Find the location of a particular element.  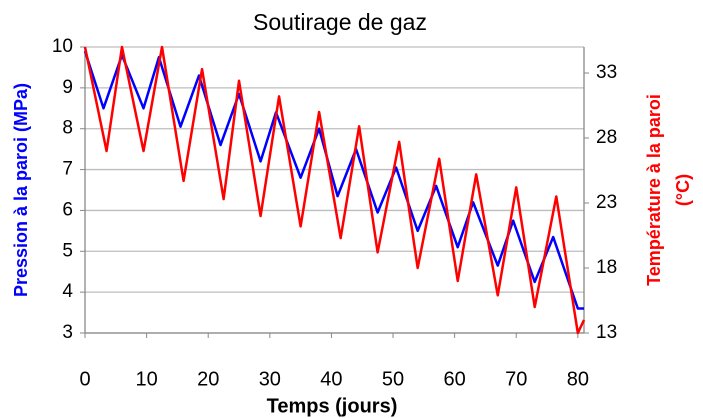

y-tick-label: 7 is located at coordinates (67, 169).